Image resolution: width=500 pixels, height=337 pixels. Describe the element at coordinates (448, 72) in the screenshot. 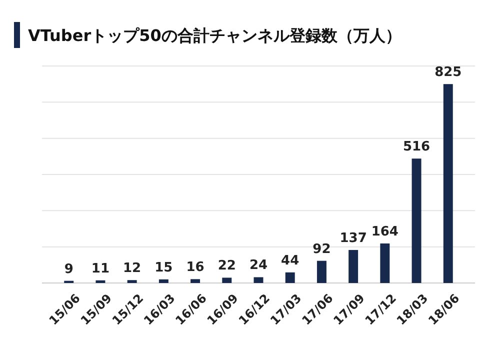

I see `data-label: 825` at that location.